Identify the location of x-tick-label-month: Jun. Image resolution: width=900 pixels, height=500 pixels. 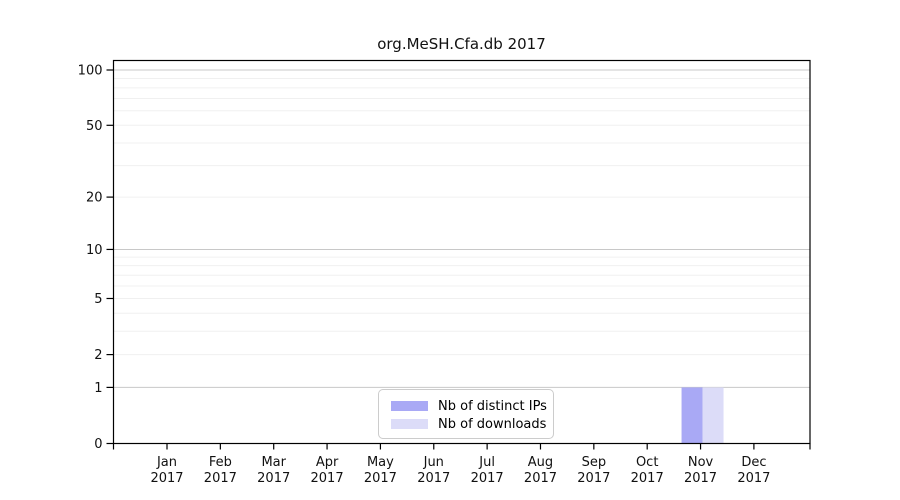
(433, 462).